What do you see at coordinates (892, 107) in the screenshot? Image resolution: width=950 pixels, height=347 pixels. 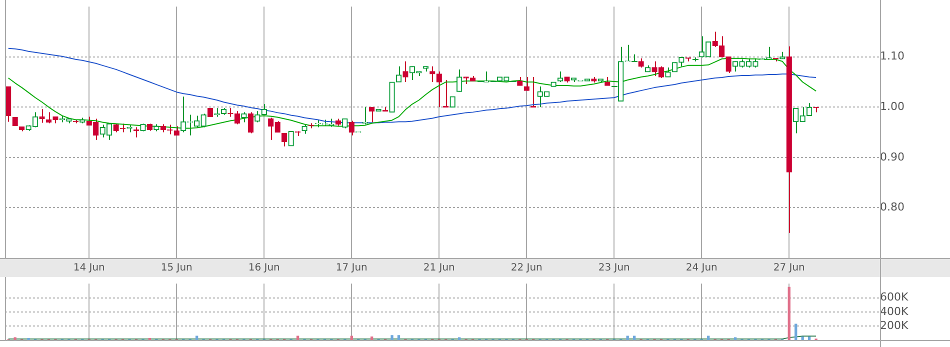 I see `y-tick-label: 1.00` at bounding box center [892, 107].